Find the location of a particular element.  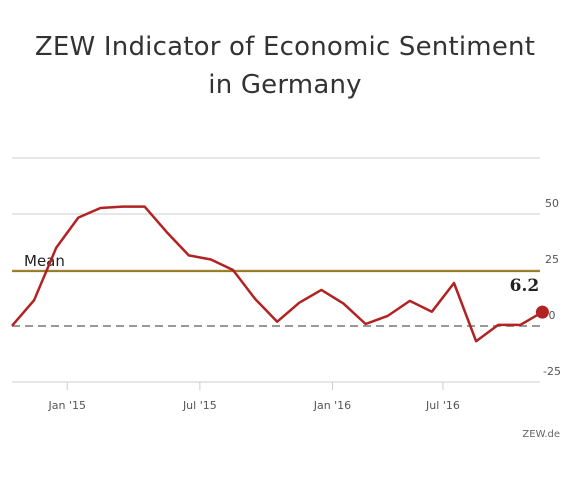

y-tick-label: 50 is located at coordinates (552, 203).